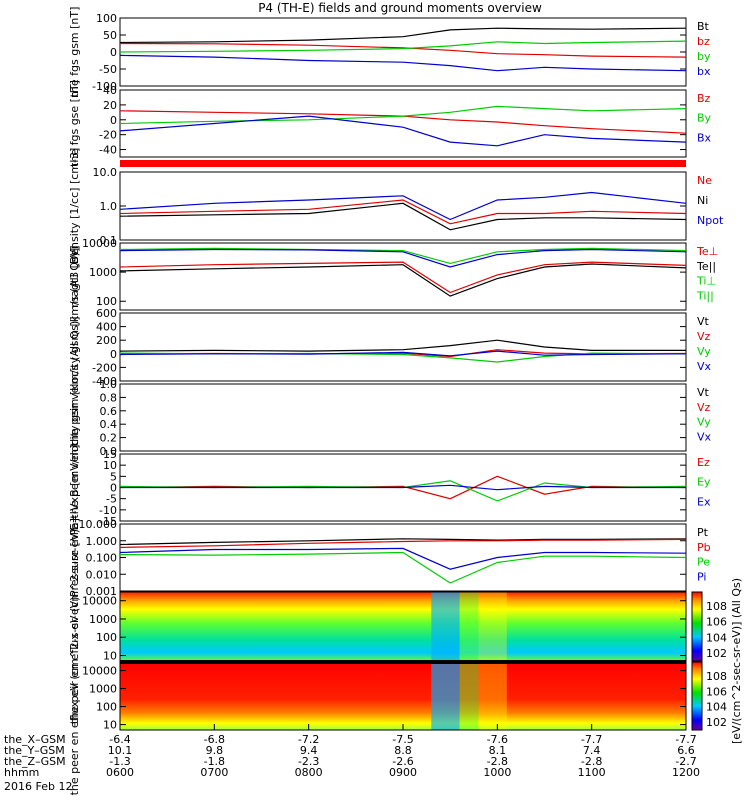 Image resolution: width=750 pixels, height=800 pixels. I want to click on legend-entry: Ti||, so click(705, 295).